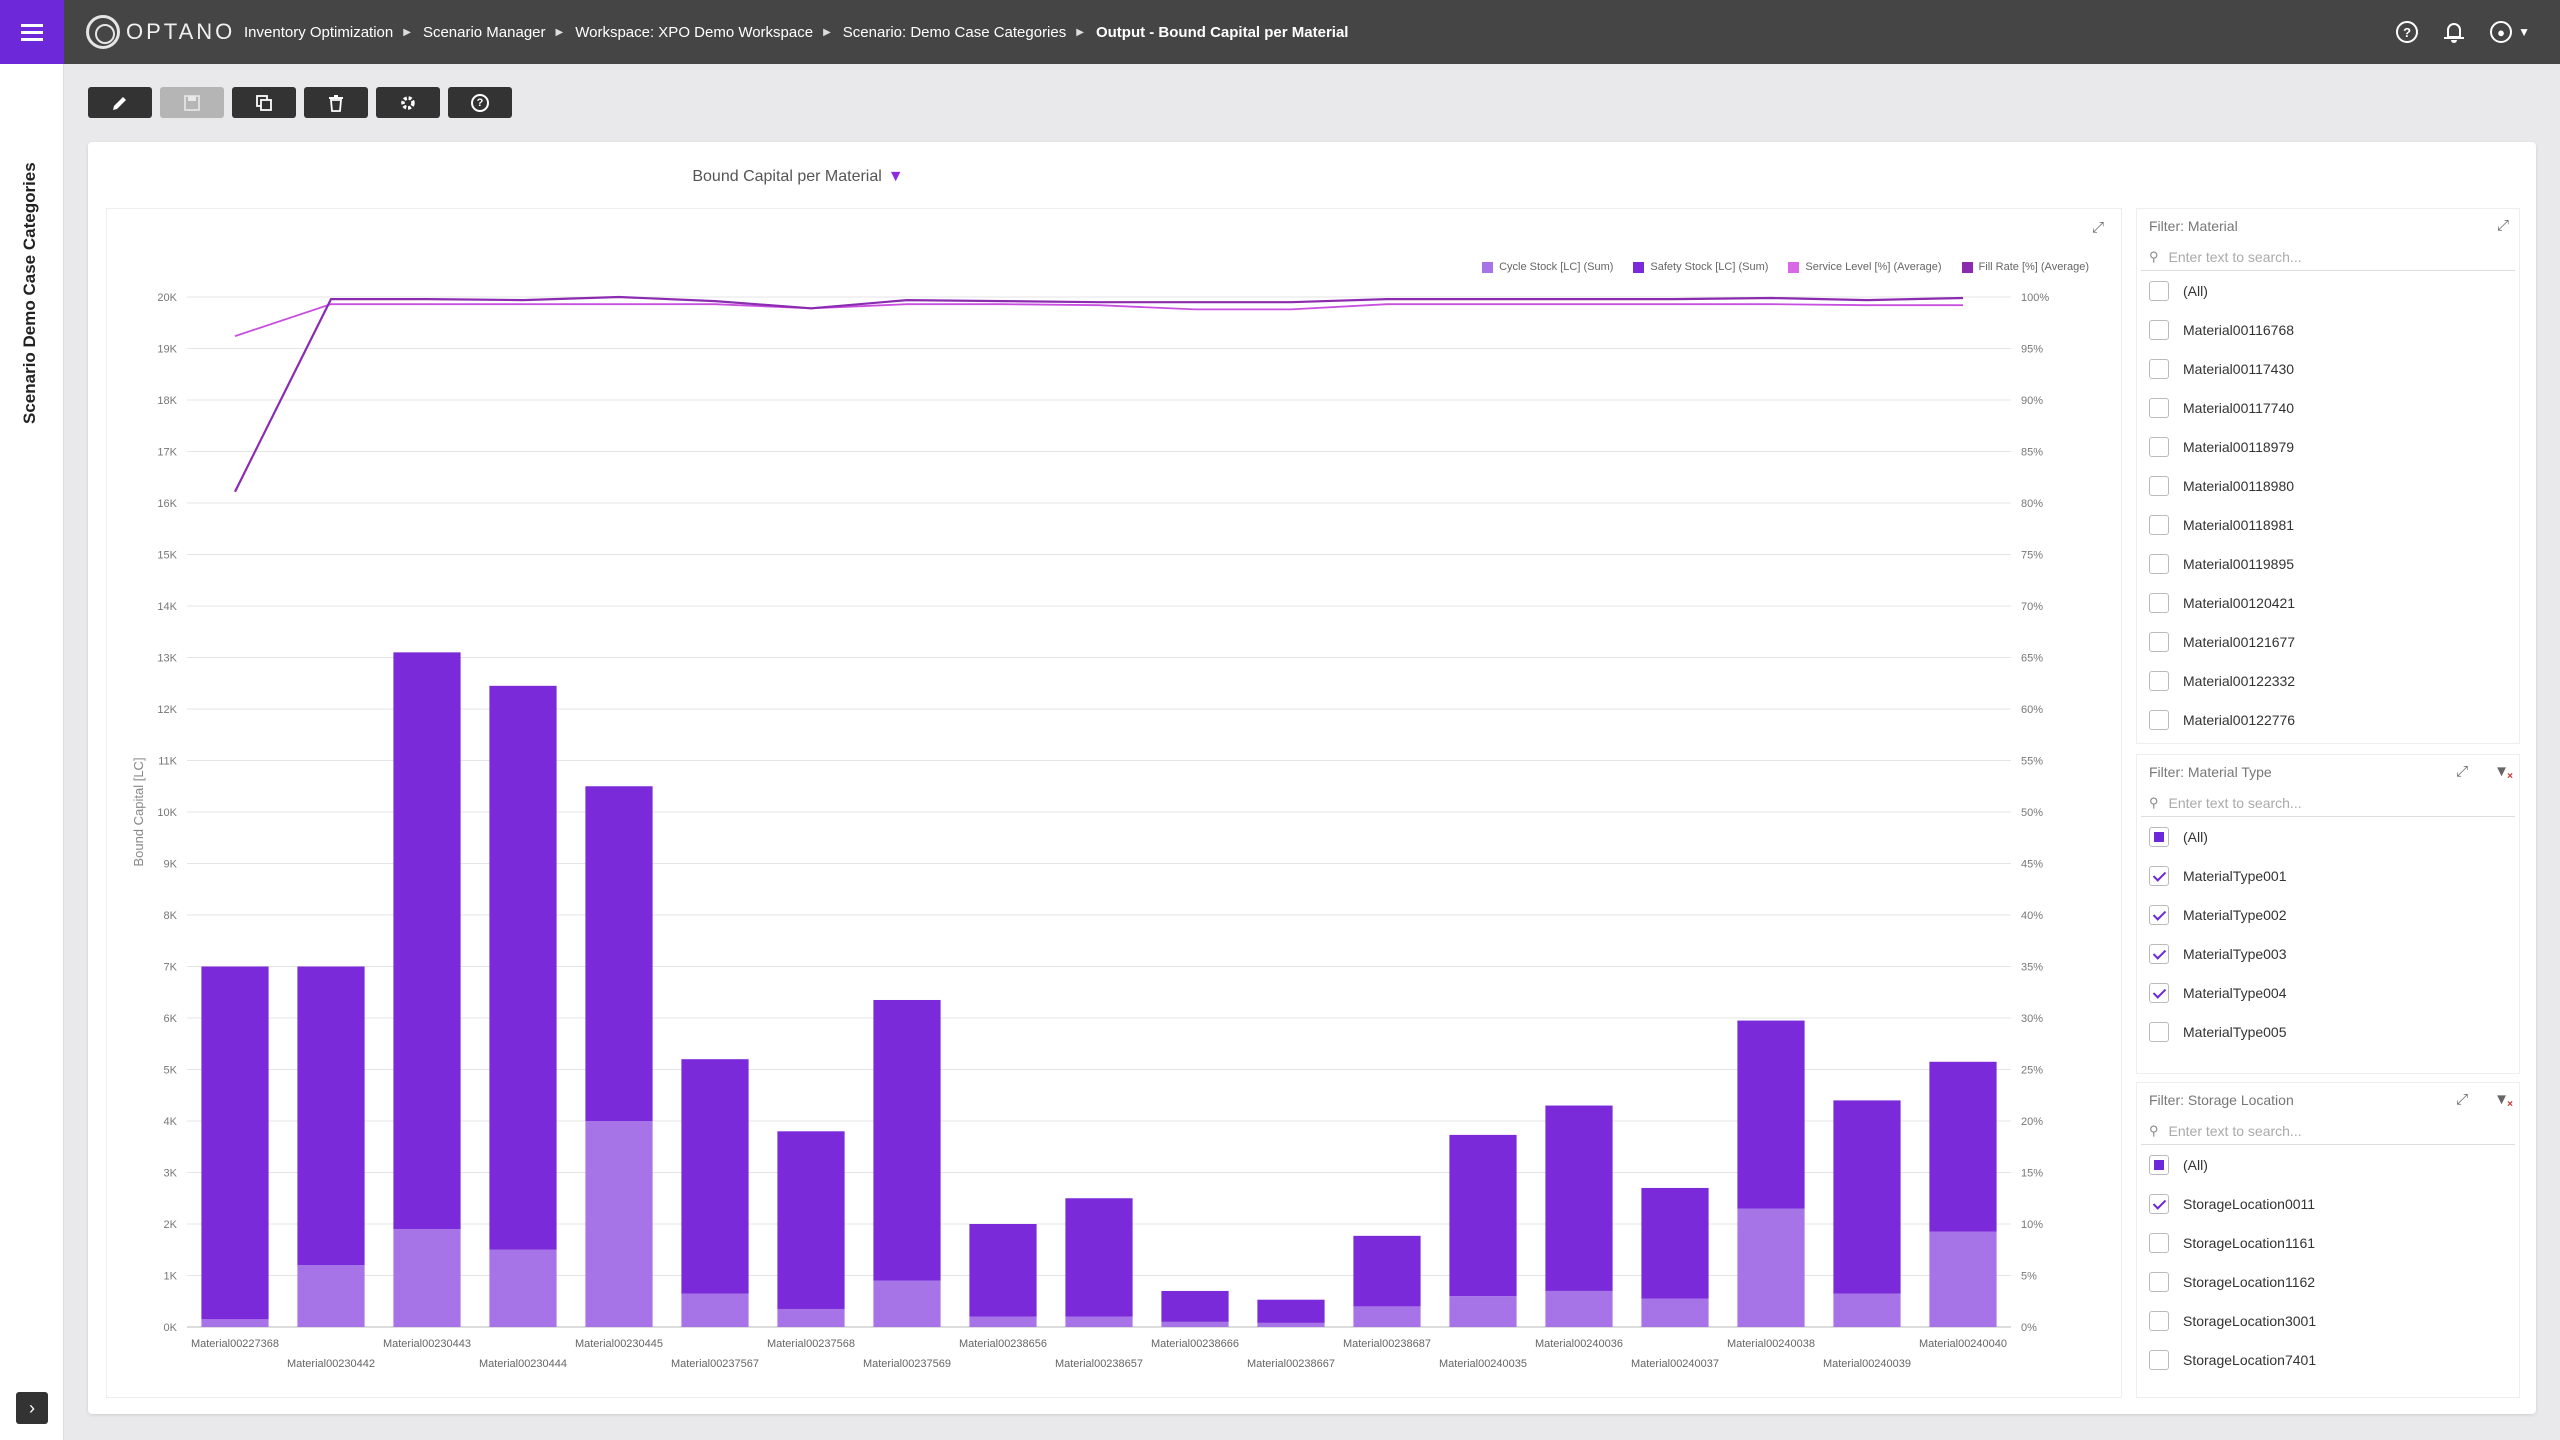 This screenshot has width=2560, height=1440. What do you see at coordinates (2407, 32) in the screenshot?
I see `help-icon: ?` at bounding box center [2407, 32].